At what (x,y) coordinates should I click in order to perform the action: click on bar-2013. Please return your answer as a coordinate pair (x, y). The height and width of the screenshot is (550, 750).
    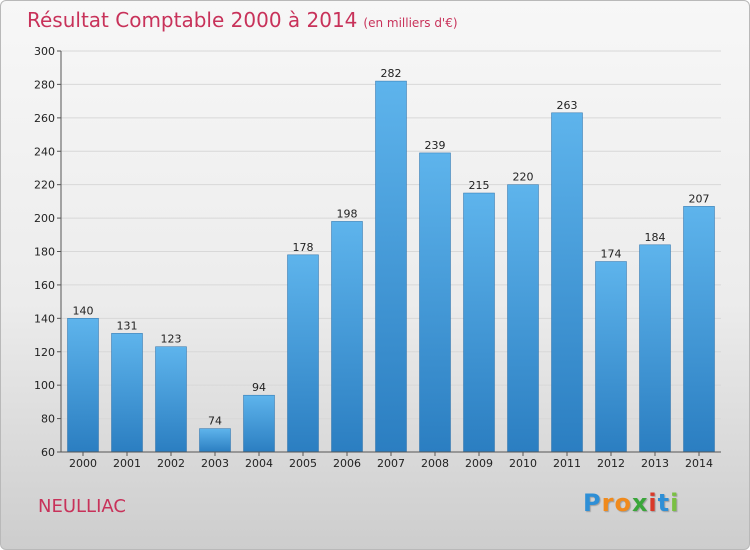
    Looking at the image, I should click on (655, 348).